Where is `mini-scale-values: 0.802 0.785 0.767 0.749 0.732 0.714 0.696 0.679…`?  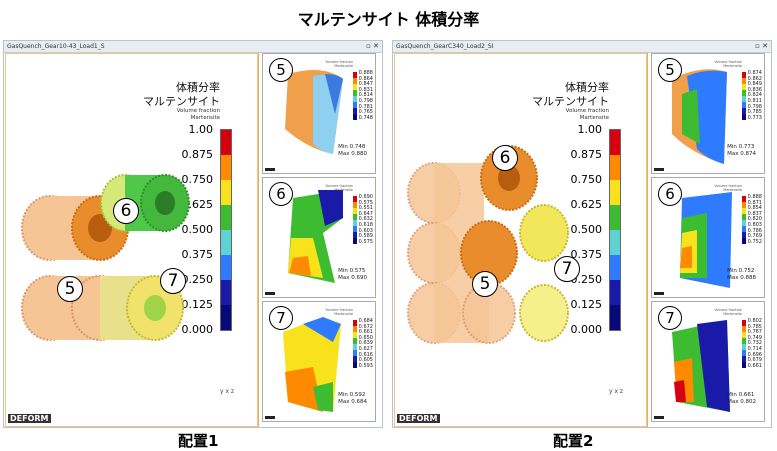
mini-scale-values: 0.802 0.785 0.767 0.749 0.732 0.714 0.696 0.679… is located at coordinates (754, 343).